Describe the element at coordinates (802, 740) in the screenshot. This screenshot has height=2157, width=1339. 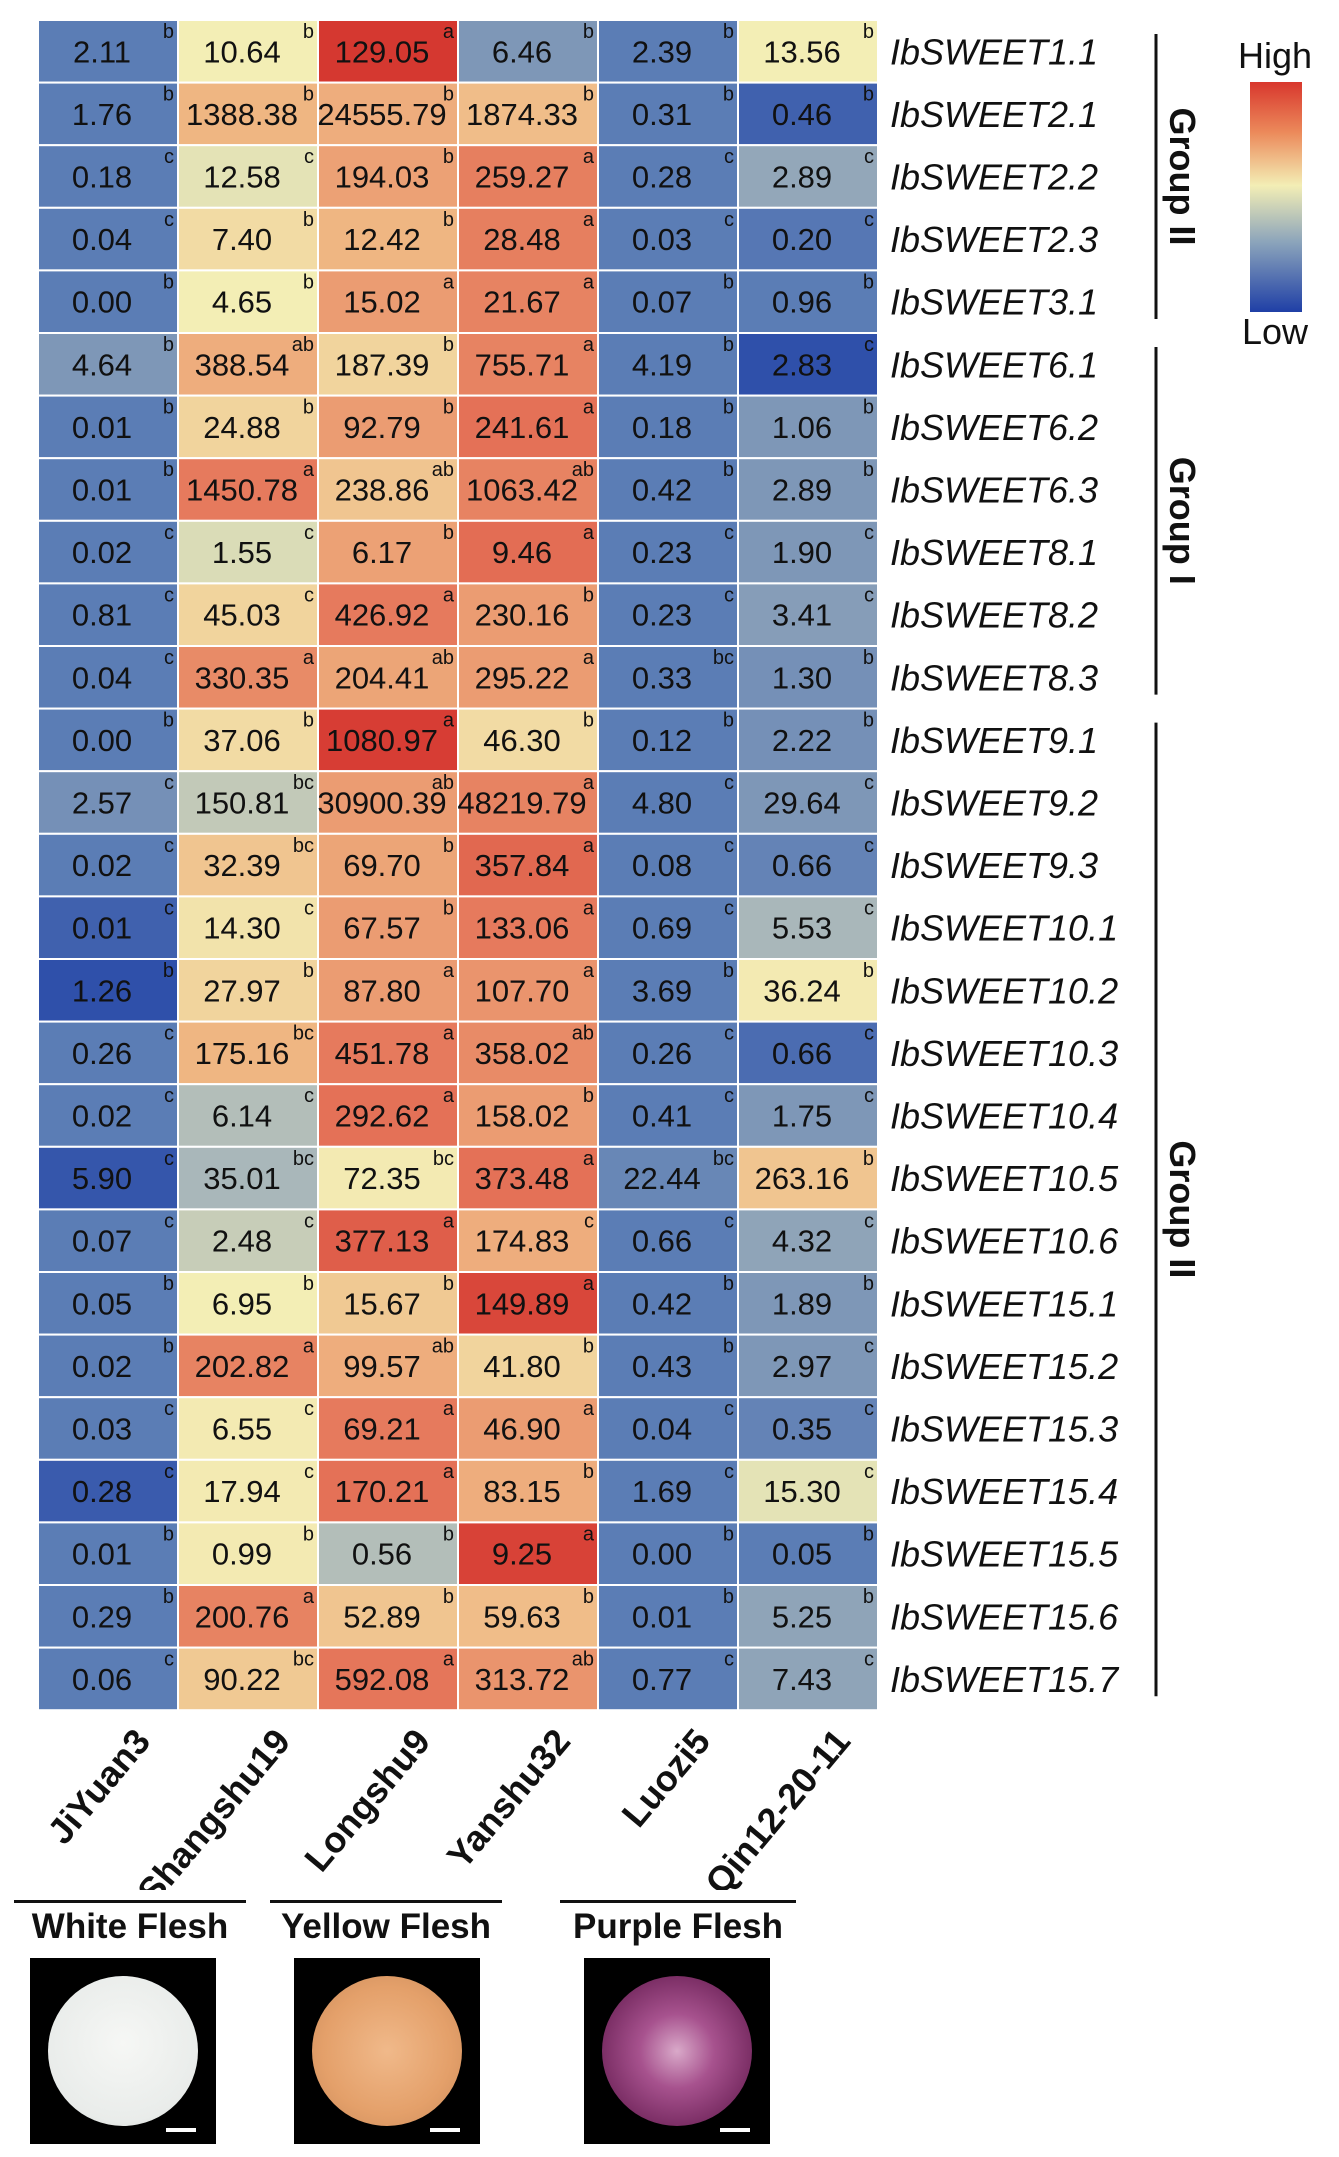
I see `cell-value: 2.22` at that location.